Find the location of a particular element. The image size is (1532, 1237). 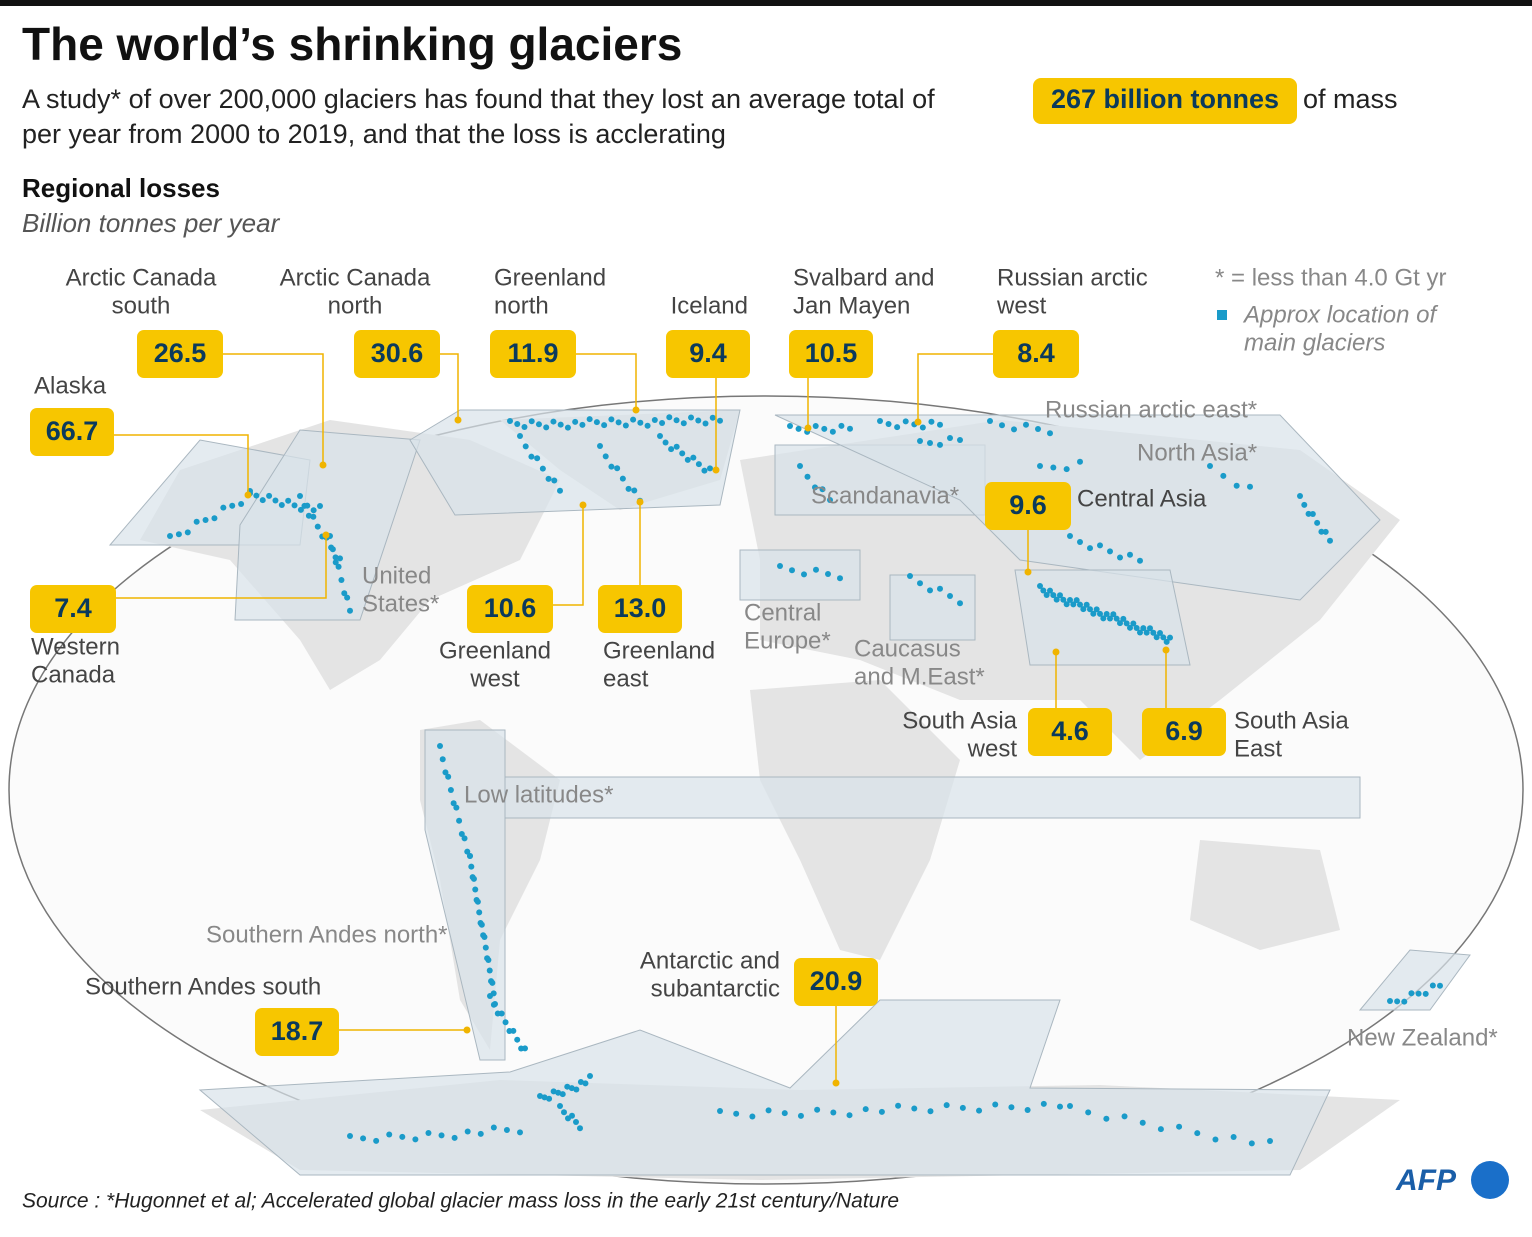

region-name: Iceland is located at coordinates (709, 305).